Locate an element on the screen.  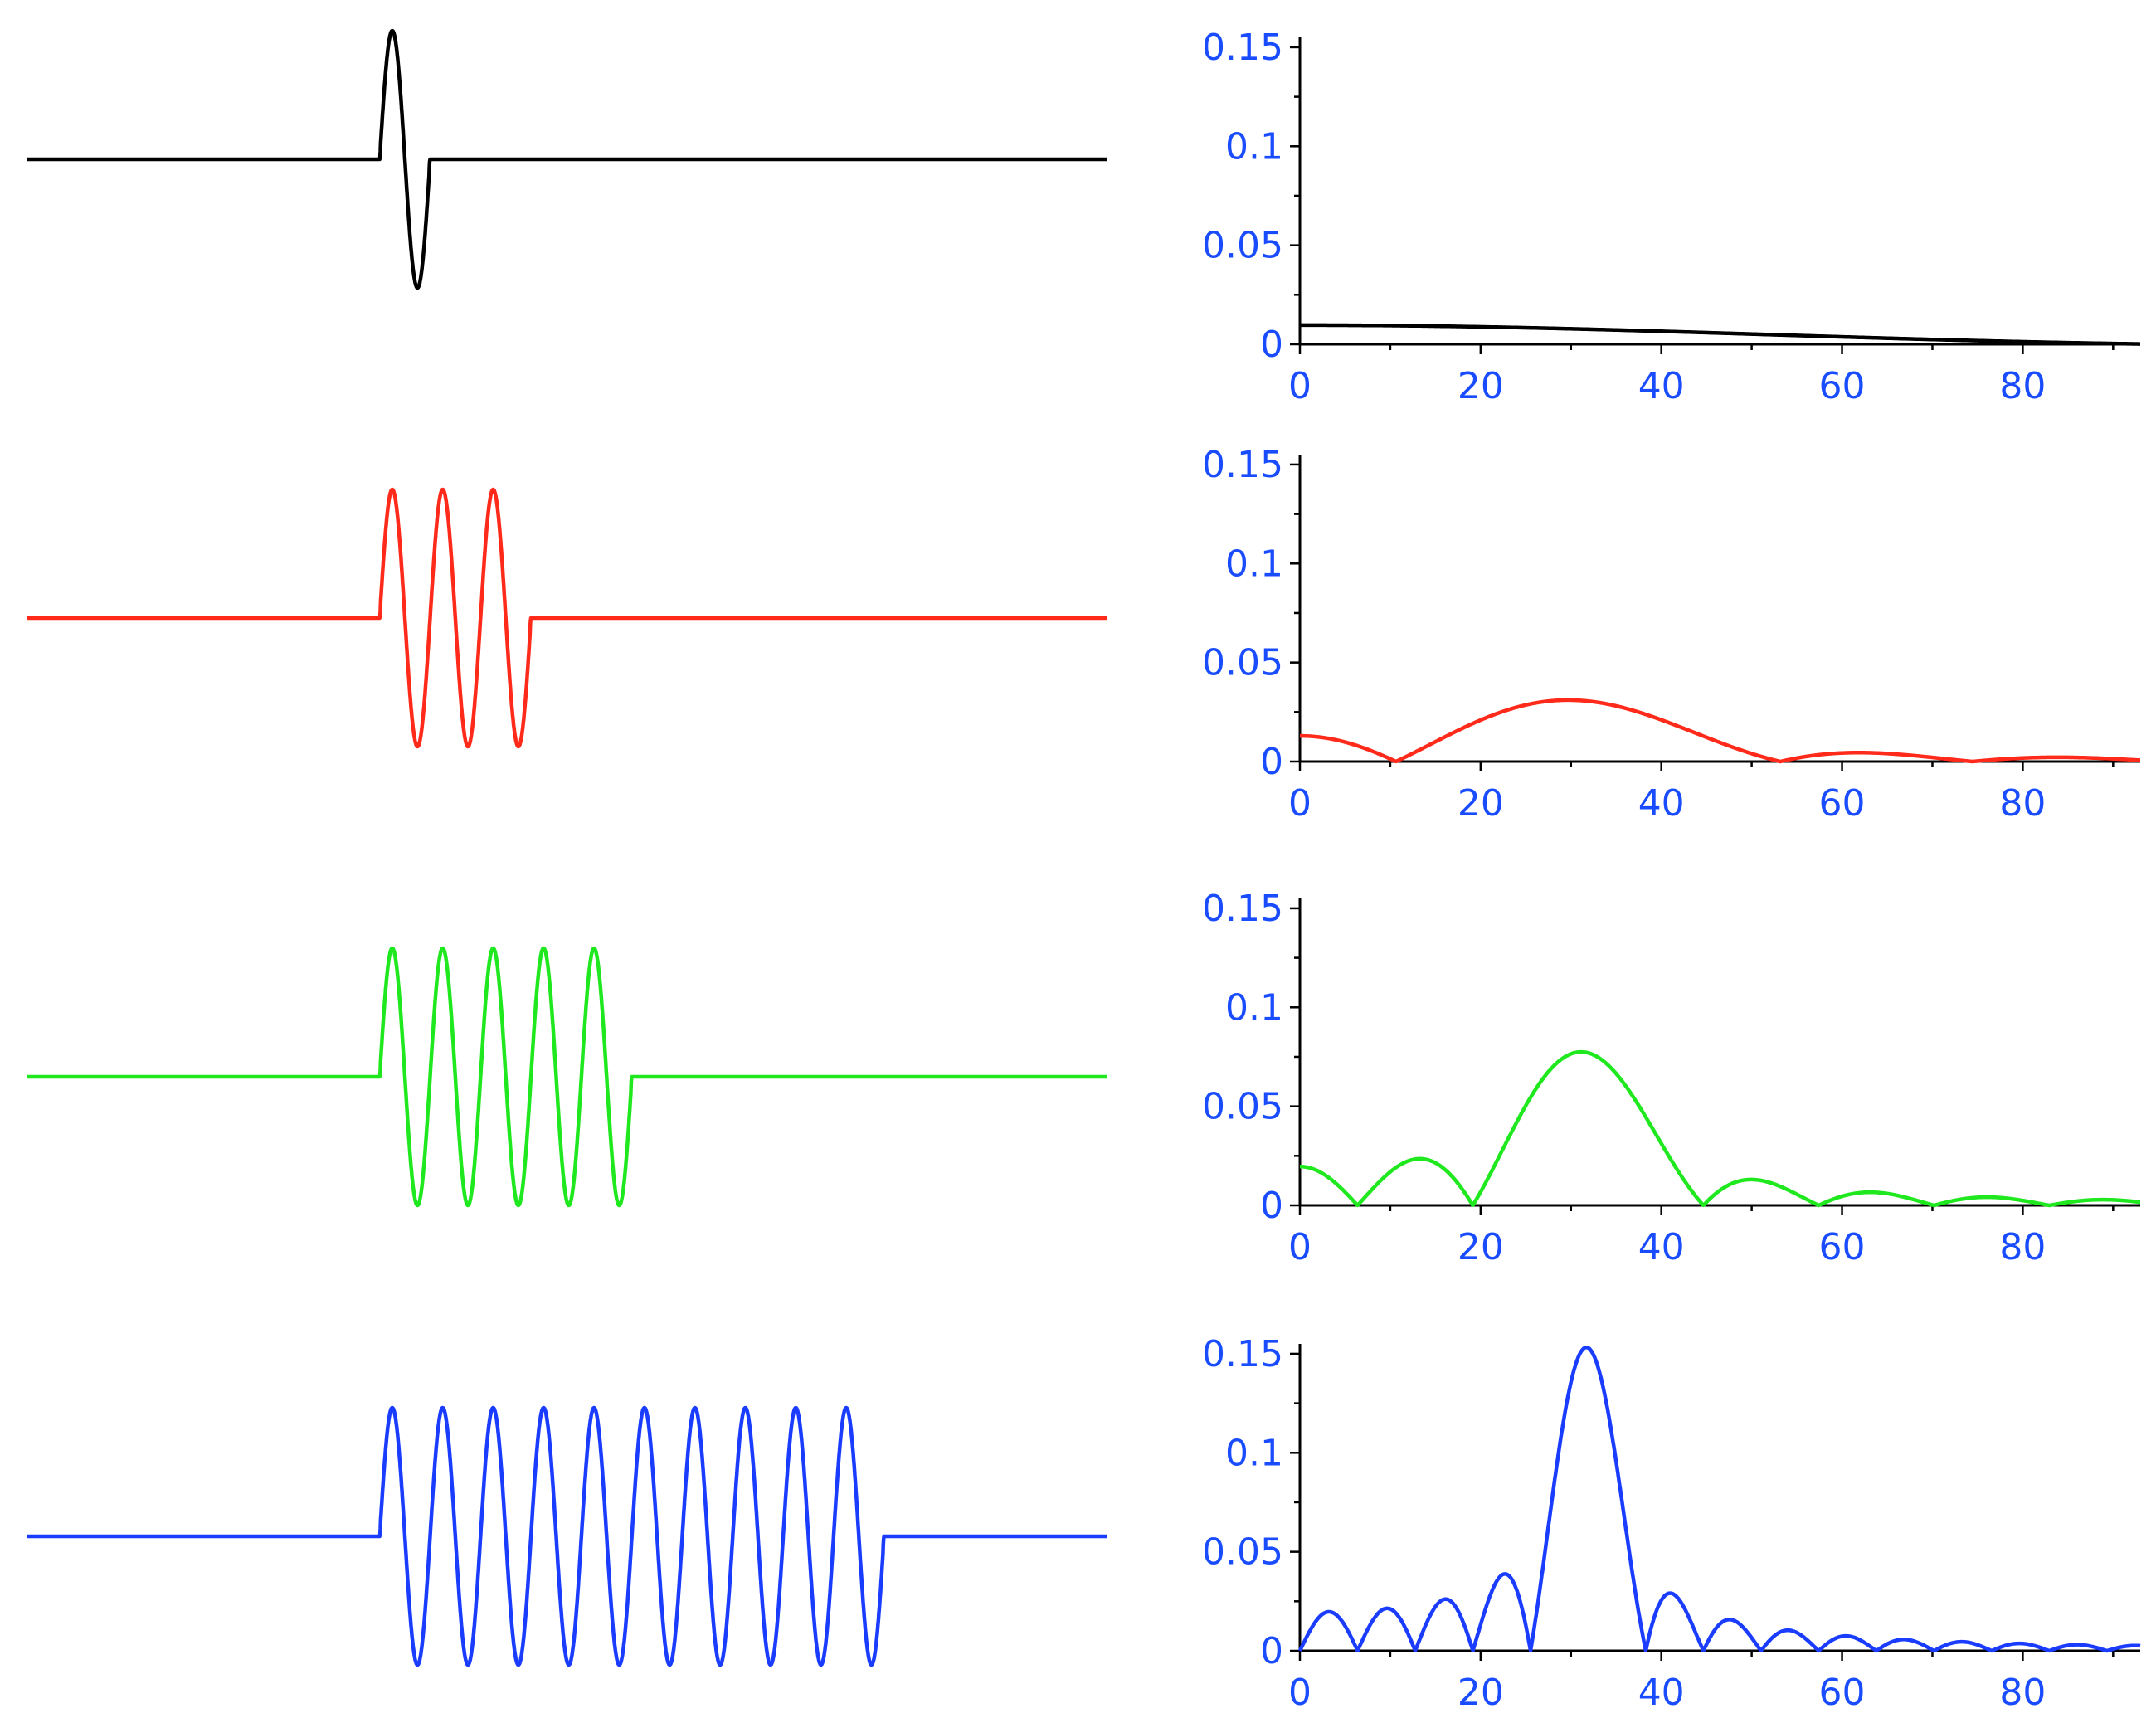
spectrum-panel-3: 0 20 40 60 80 0 0.05 0.1 0.15 is located at coordinates (1672, 1078).